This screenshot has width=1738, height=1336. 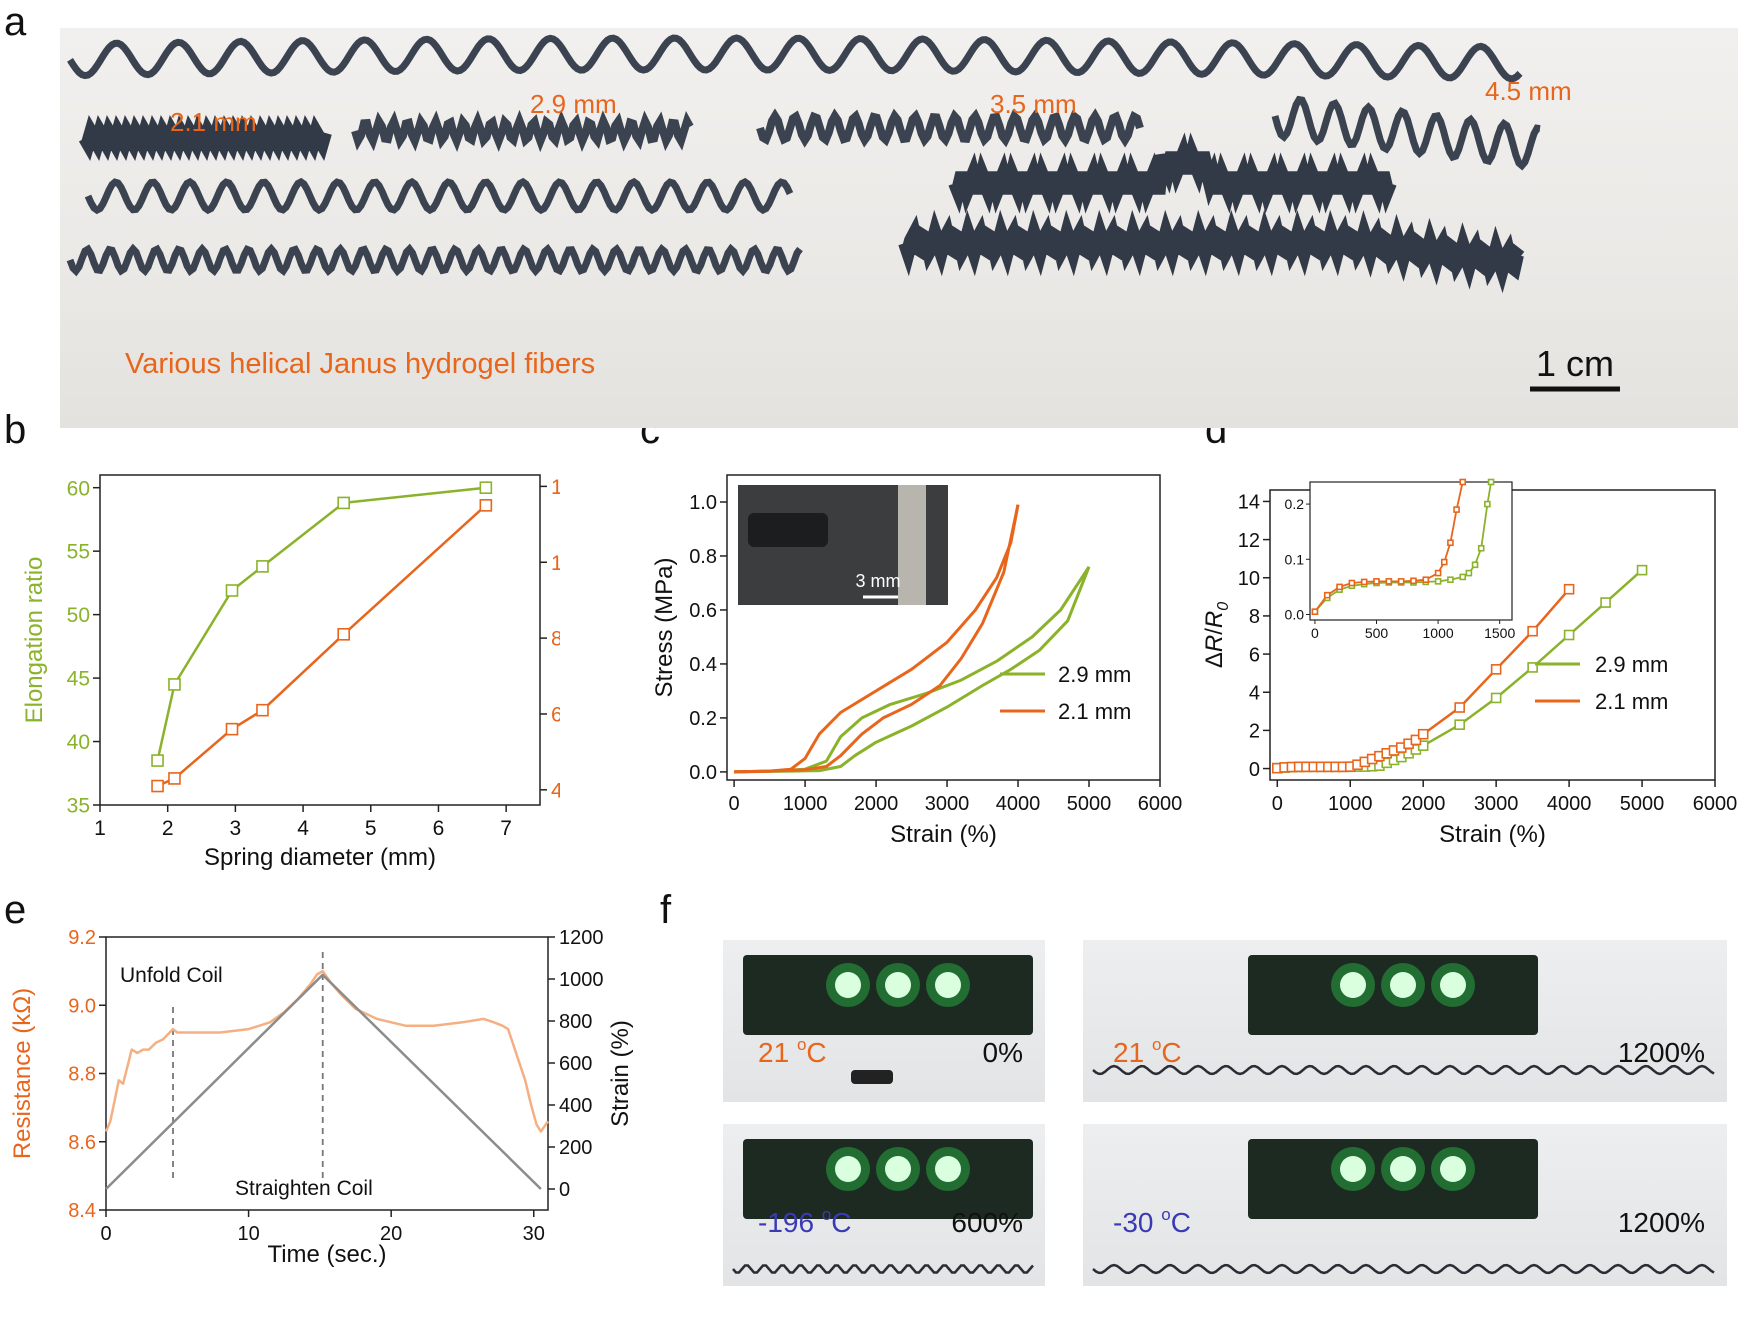 I want to click on c-ytick-label-1: 0.2, so click(x=703, y=719).